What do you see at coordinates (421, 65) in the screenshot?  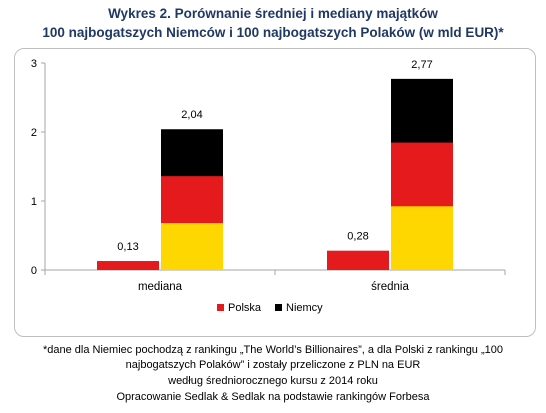 I see `data-label-niemcy: 2,77` at bounding box center [421, 65].